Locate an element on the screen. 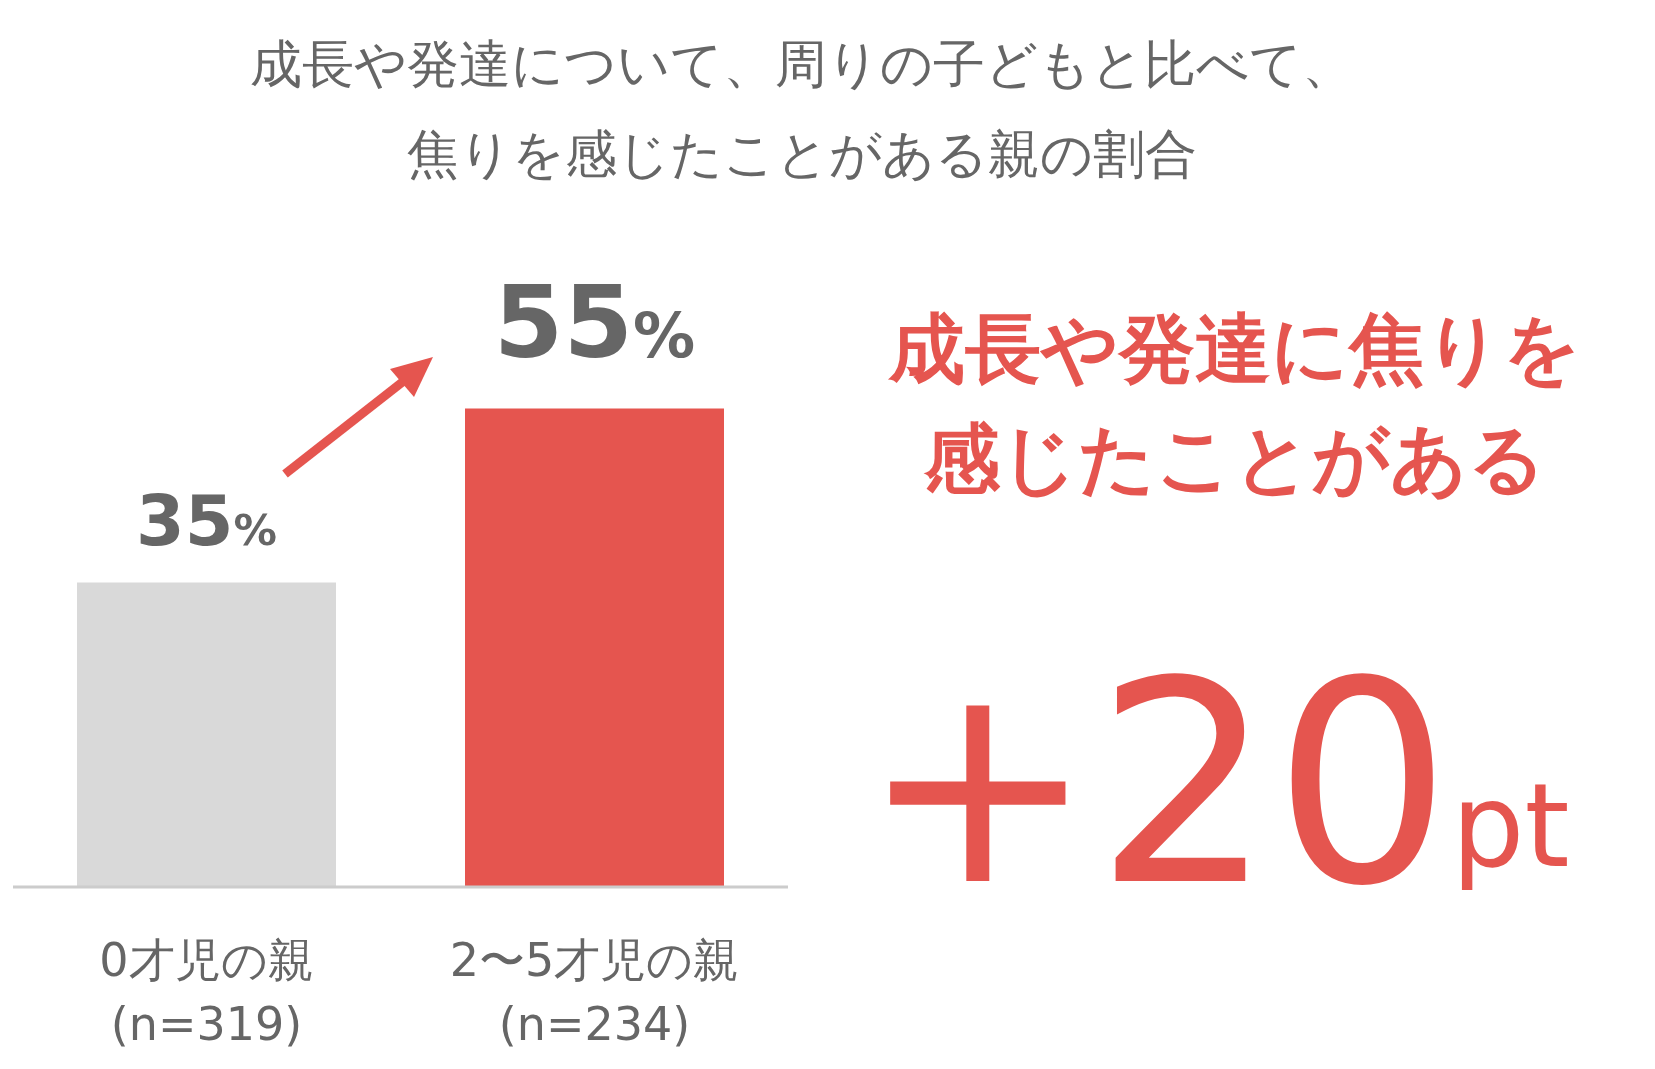 The height and width of the screenshot is (1069, 1655). data-label: 35% is located at coordinates (206, 520).